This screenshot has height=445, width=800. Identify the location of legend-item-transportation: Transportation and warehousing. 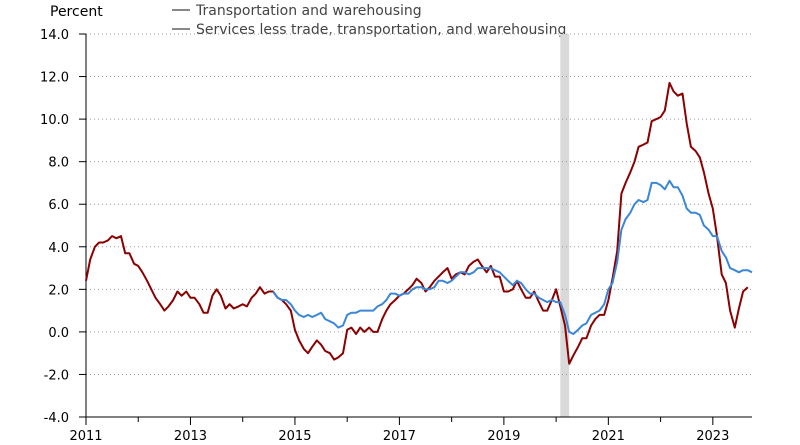
(369, 11).